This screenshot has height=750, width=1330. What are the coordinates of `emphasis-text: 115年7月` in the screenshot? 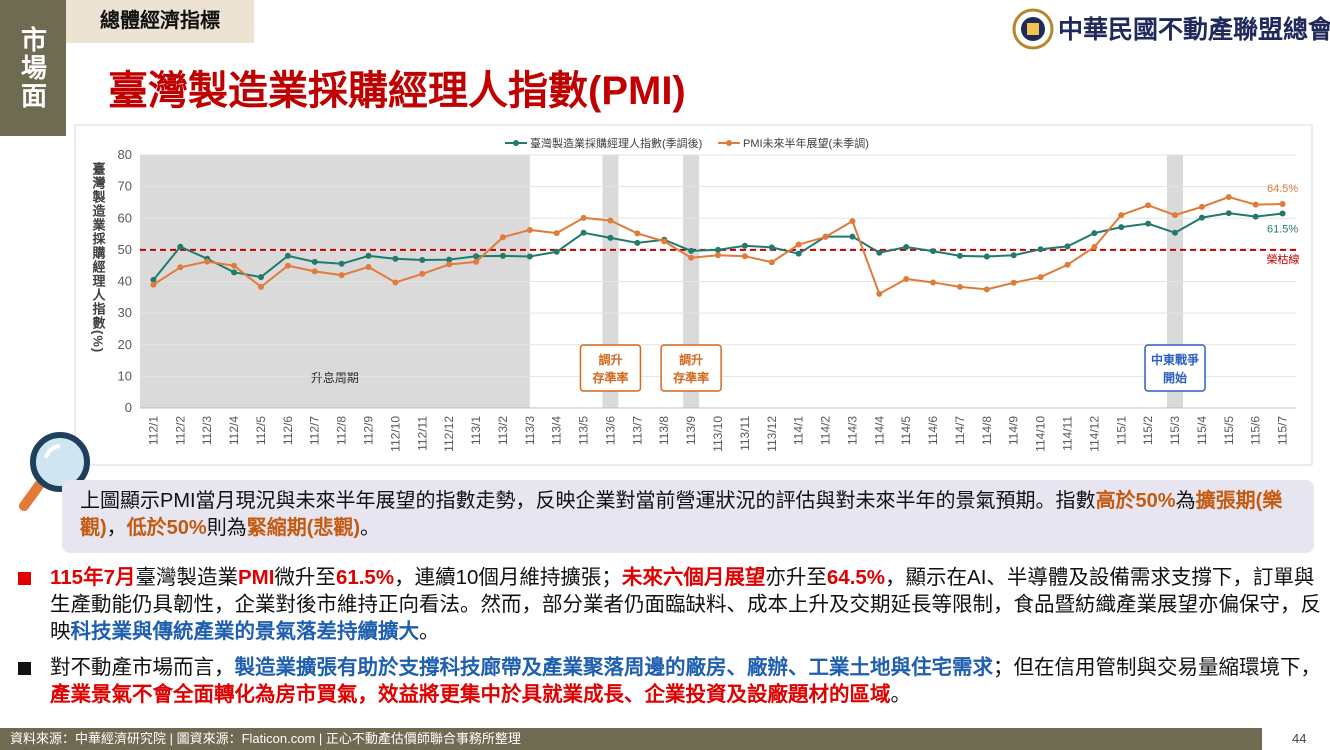 It's located at (93, 577).